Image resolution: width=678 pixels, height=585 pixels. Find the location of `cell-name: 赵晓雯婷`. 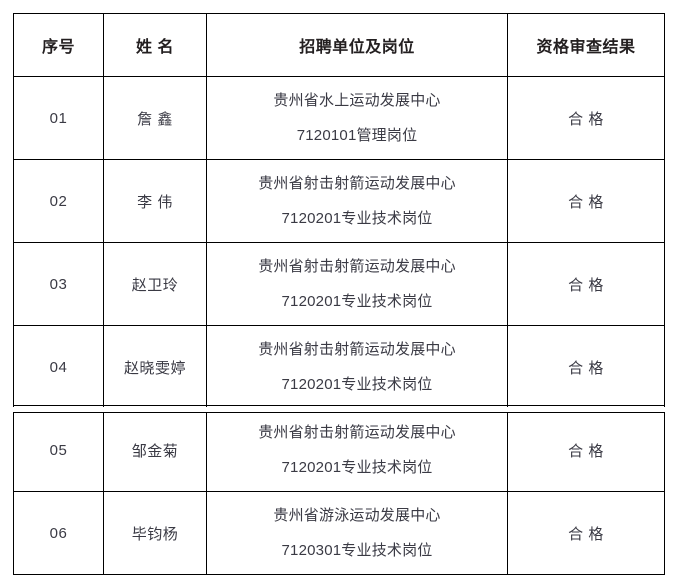

cell-name: 赵晓雯婷 is located at coordinates (155, 367).